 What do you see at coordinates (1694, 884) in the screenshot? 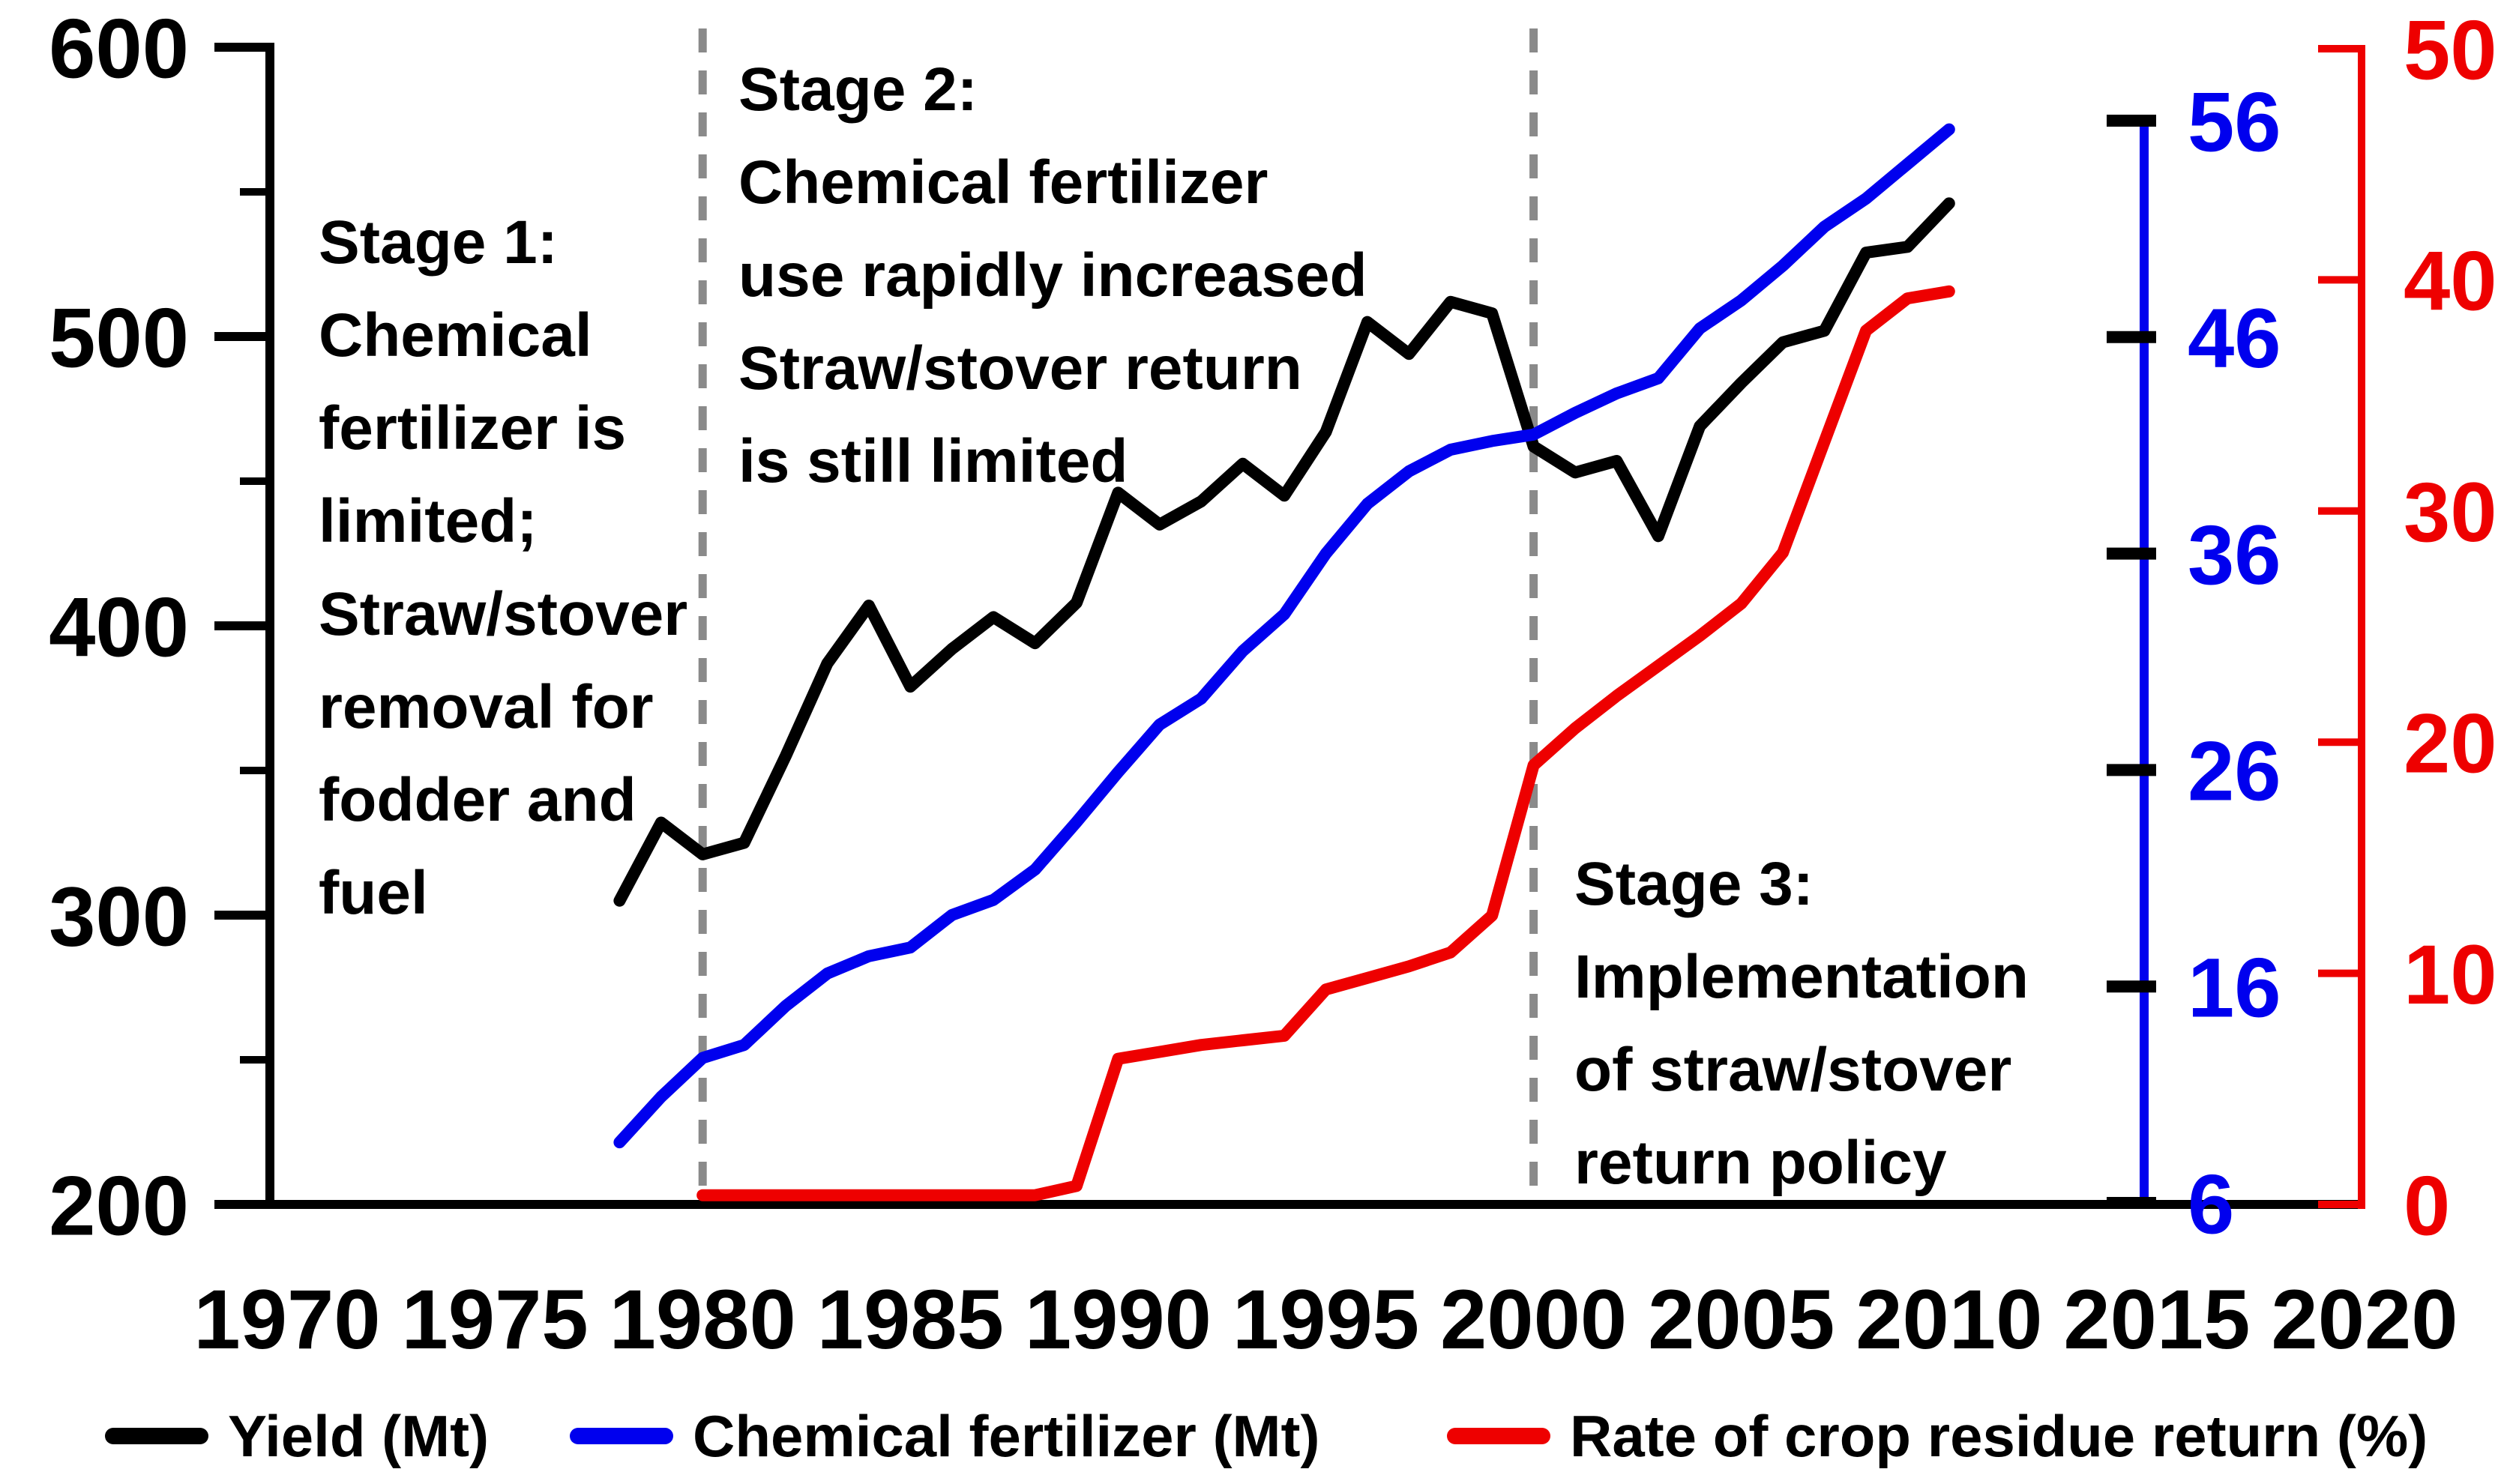
I see `stage3-line: Stage 3:` at bounding box center [1694, 884].